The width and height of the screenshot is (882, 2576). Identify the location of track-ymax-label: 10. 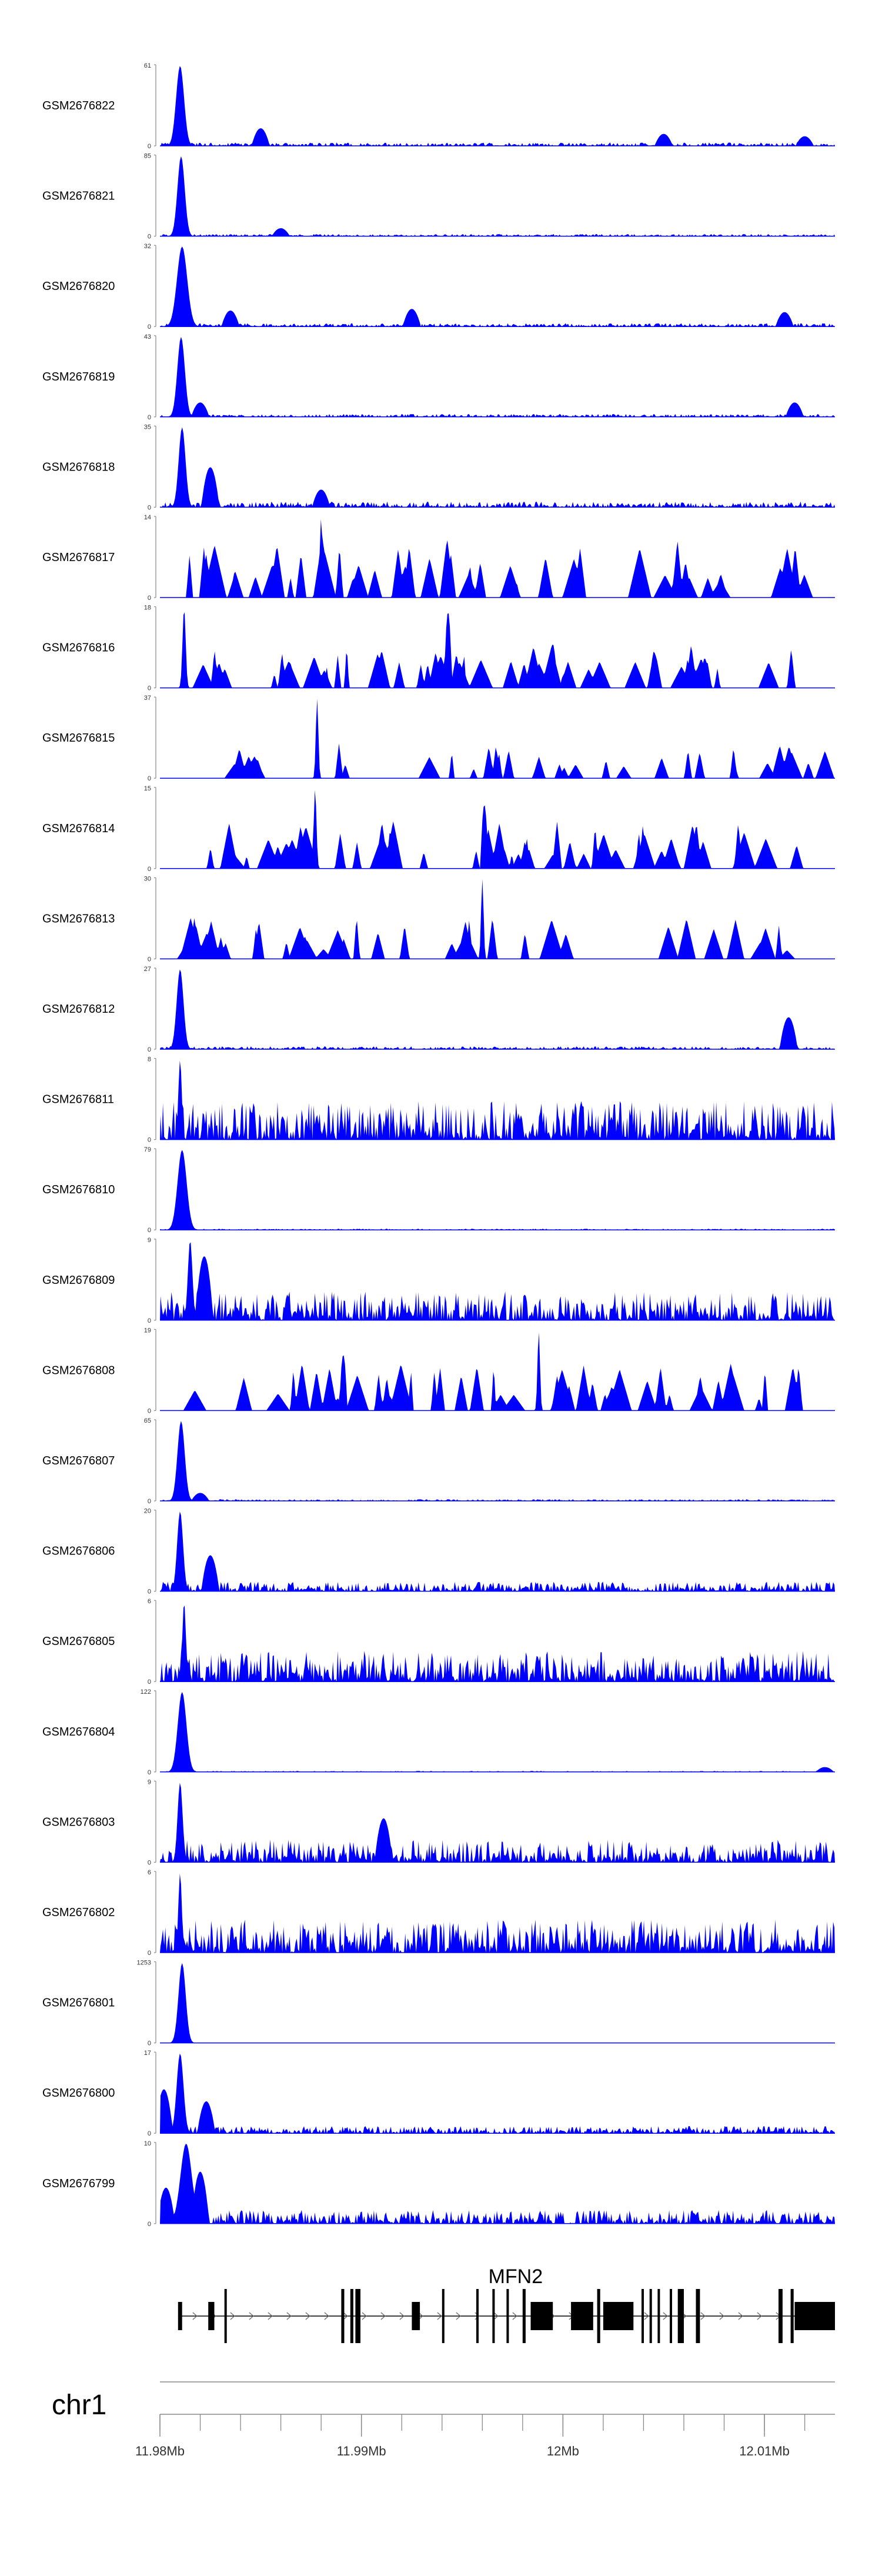
(147, 2143).